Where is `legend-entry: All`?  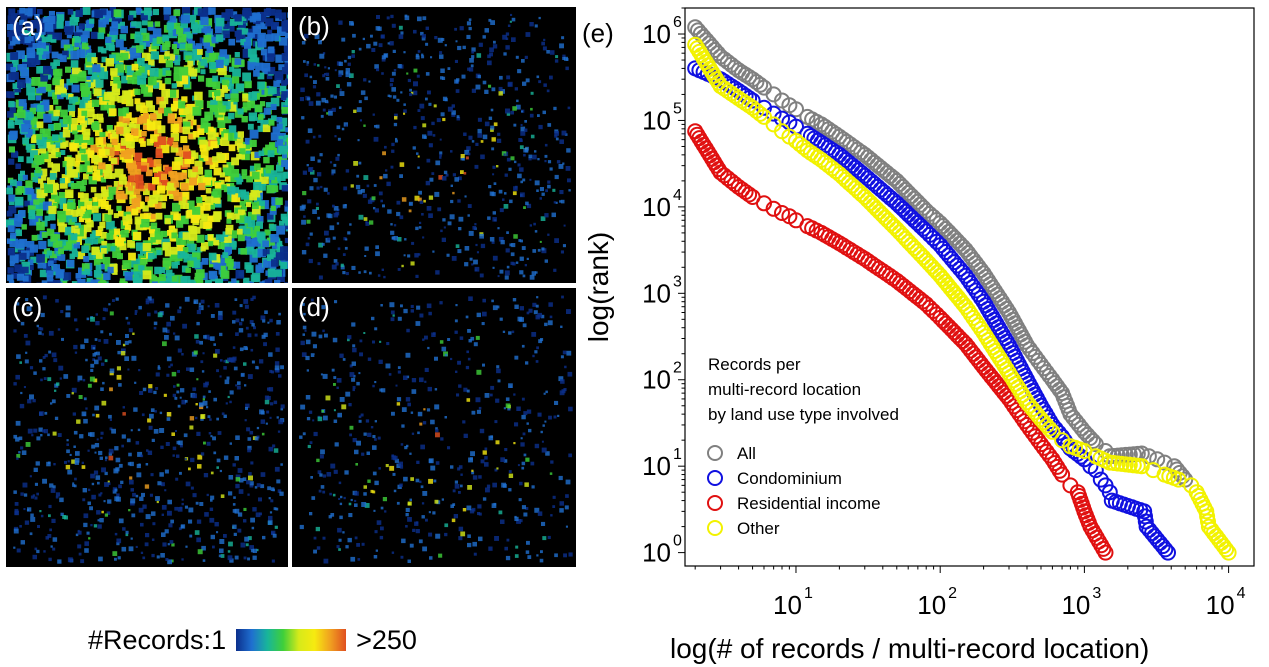
legend-entry: All is located at coordinates (746, 453).